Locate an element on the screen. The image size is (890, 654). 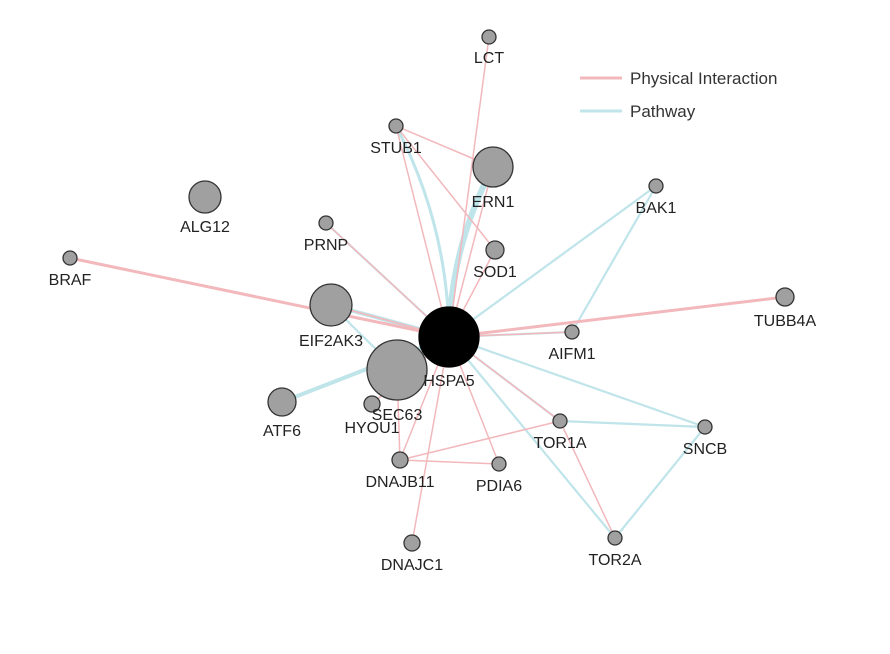
node-tor1a is located at coordinates (560, 421).